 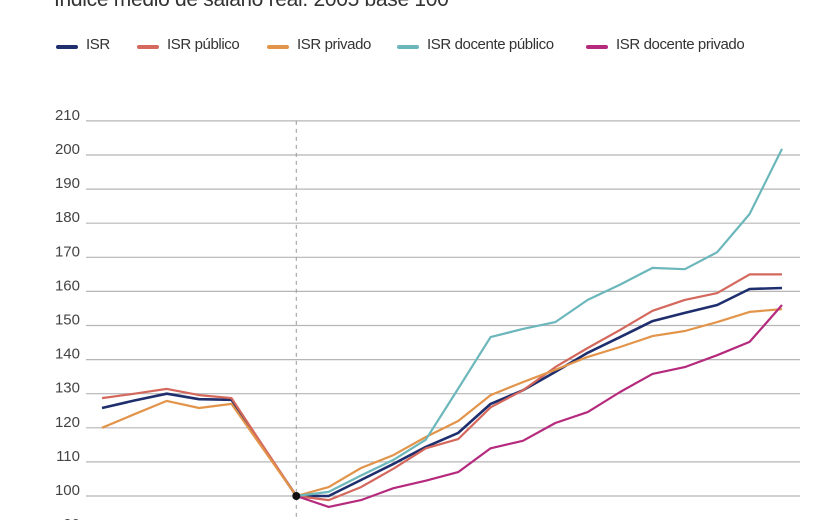 I want to click on y-tick-label: 200, so click(x=67, y=149).